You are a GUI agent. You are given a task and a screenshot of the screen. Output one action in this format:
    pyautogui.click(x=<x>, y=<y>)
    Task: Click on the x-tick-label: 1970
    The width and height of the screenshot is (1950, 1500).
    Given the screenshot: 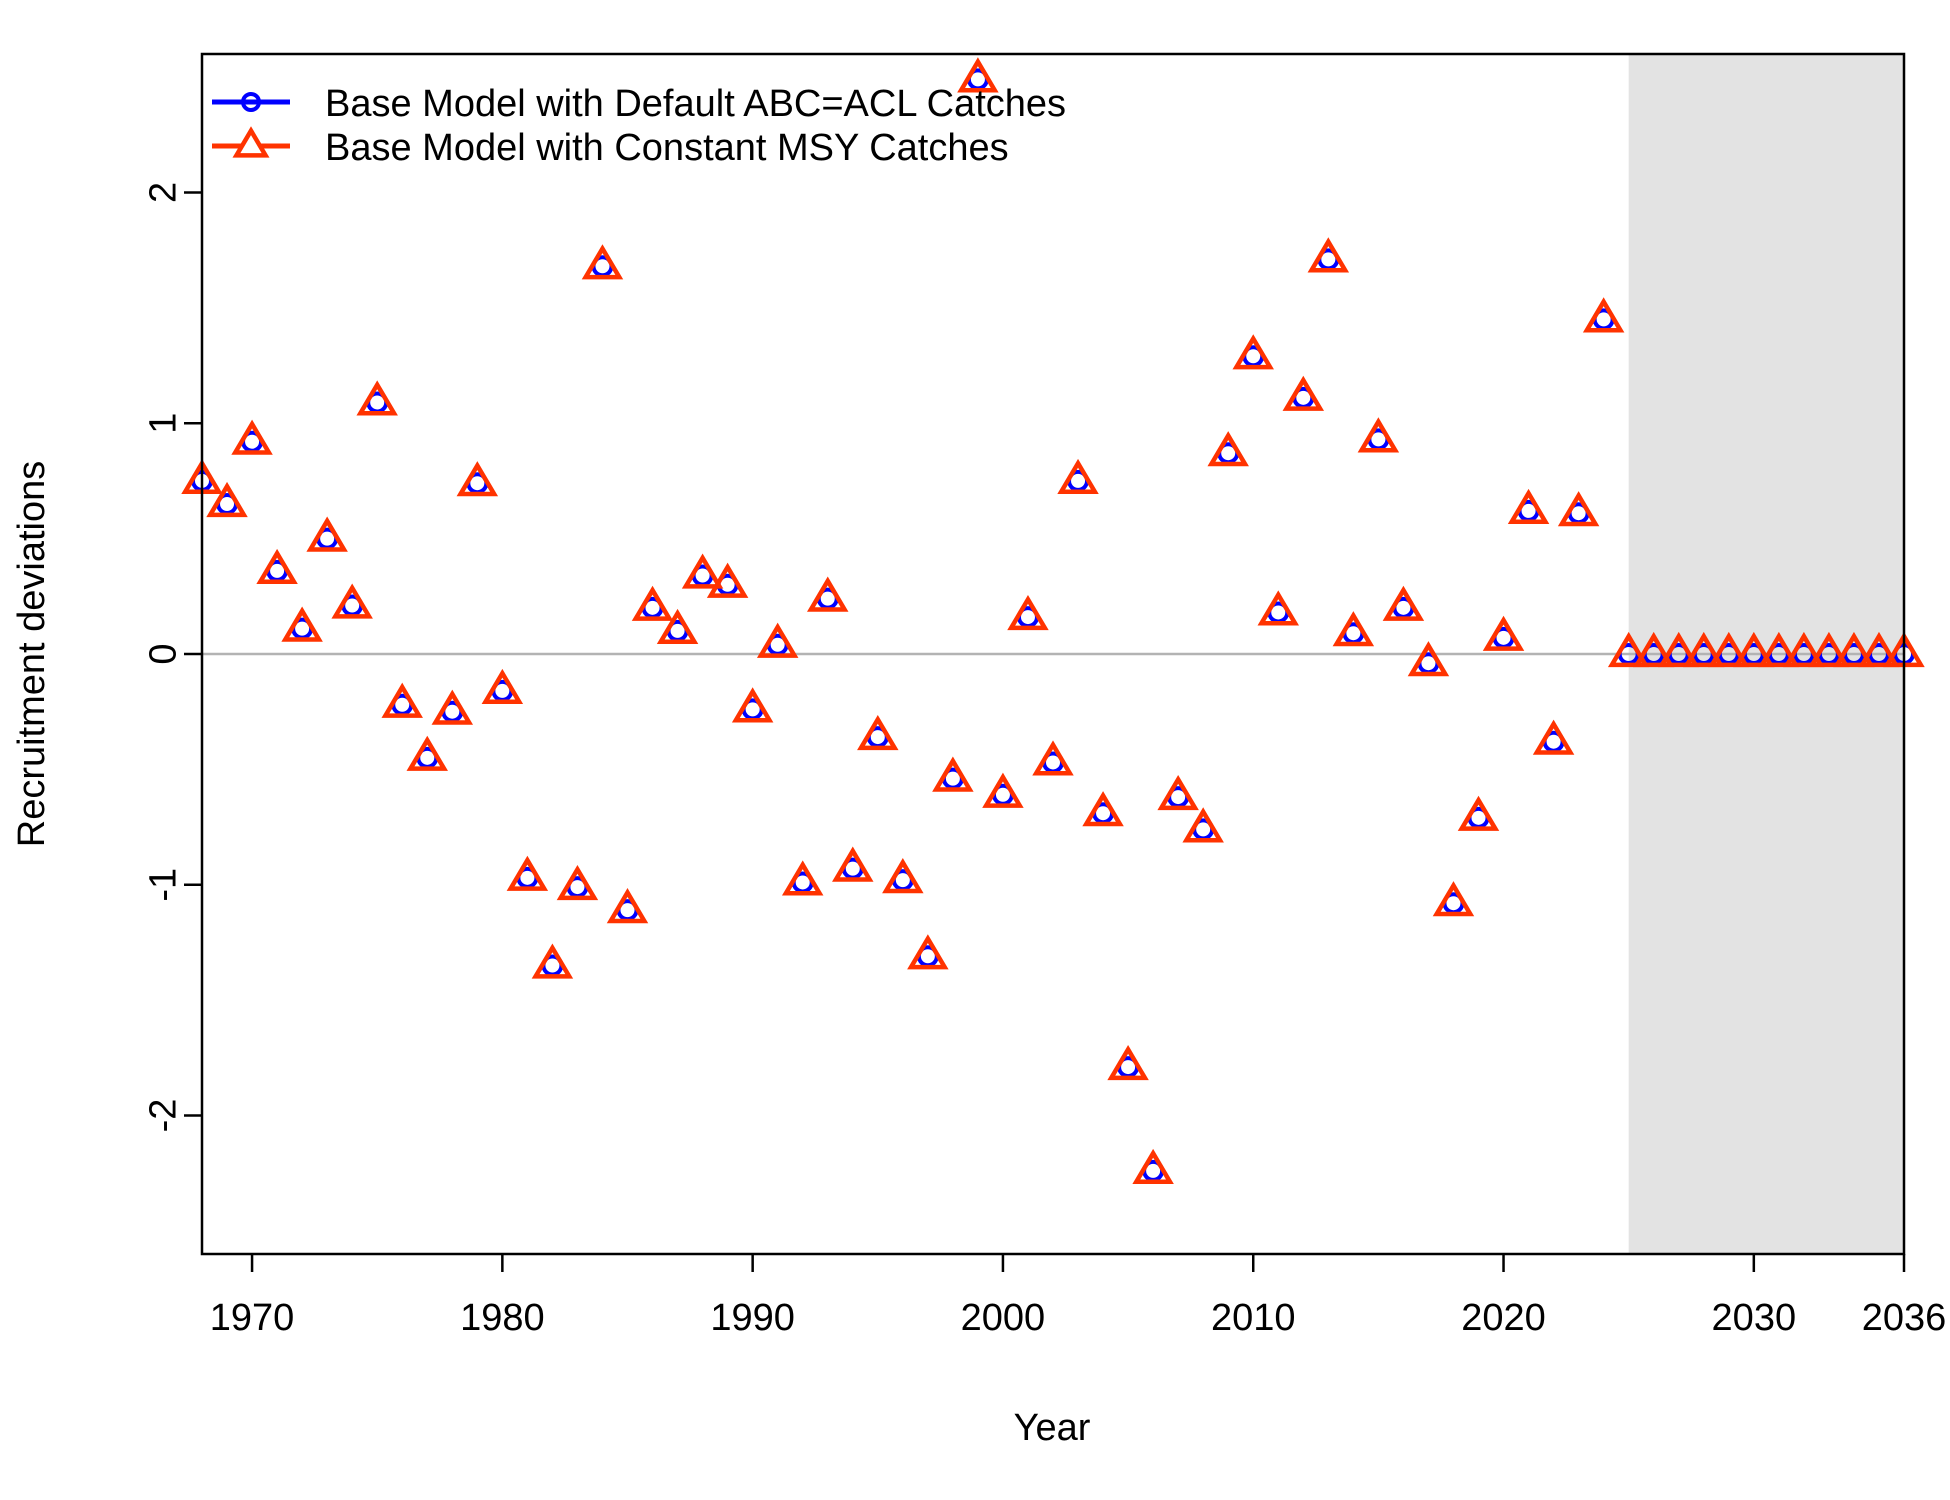 What is the action you would take?
    pyautogui.click(x=252, y=1318)
    